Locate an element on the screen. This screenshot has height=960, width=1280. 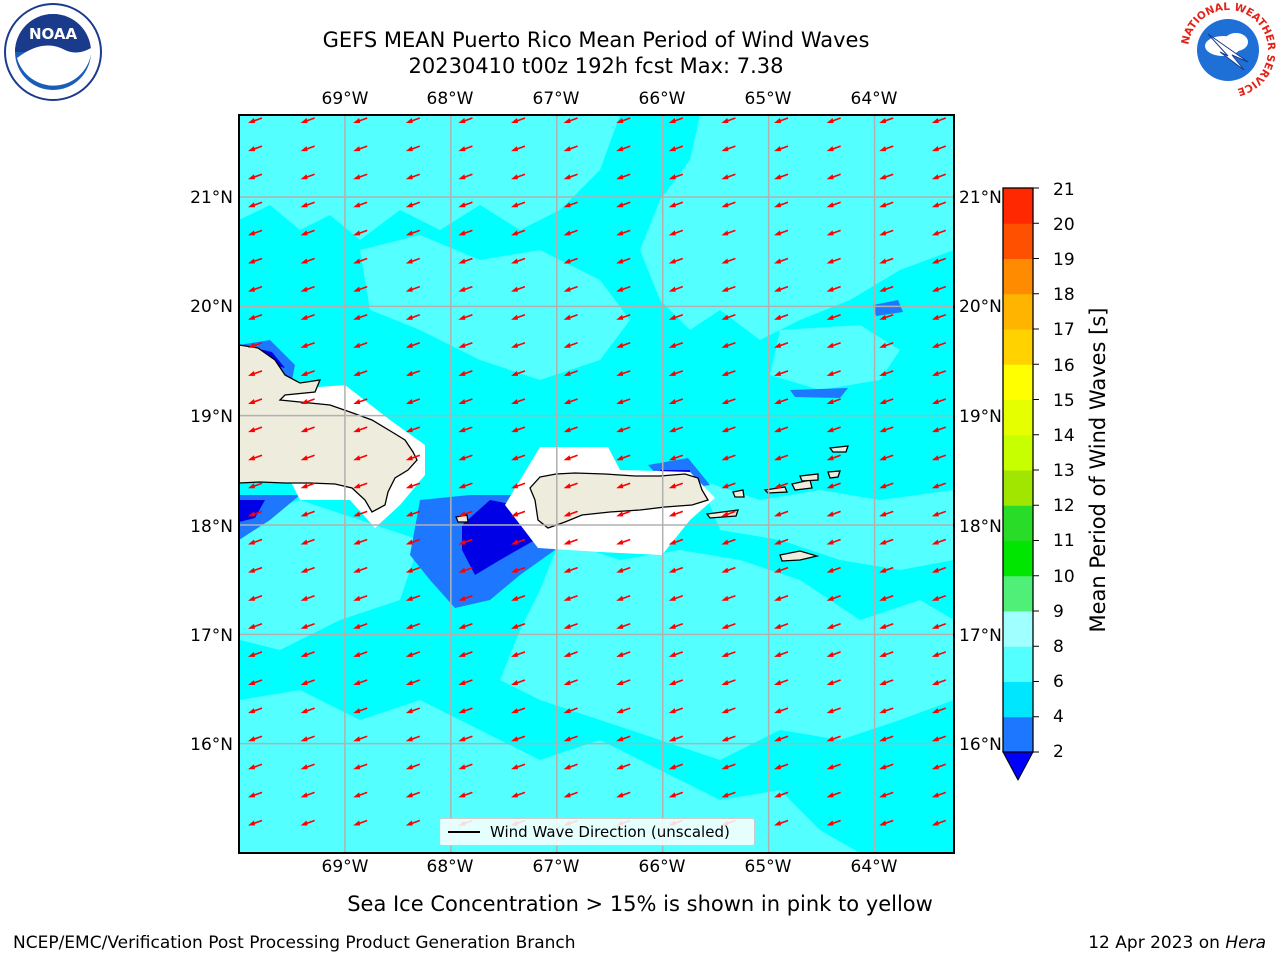
colorbar is located at coordinates (1018, 470).